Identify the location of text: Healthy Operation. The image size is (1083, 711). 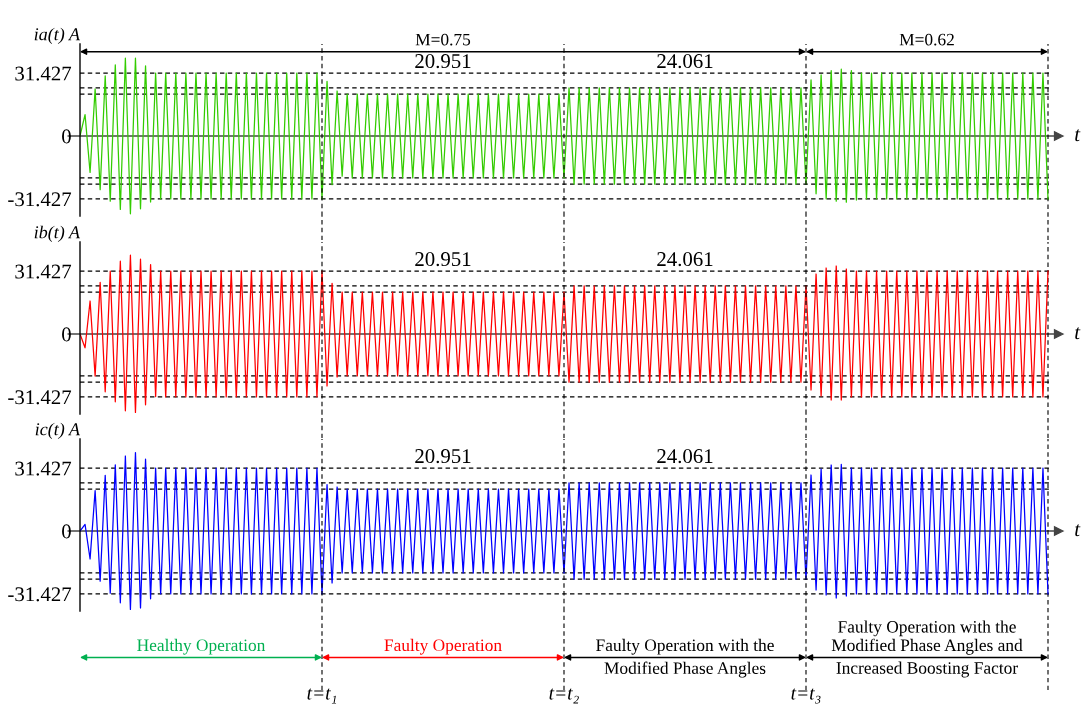
(201, 646).